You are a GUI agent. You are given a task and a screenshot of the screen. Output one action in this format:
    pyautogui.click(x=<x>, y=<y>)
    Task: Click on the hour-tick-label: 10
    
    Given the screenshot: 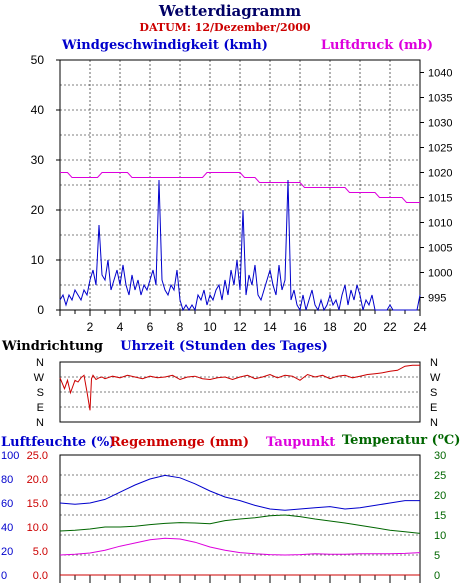 What is the action you would take?
    pyautogui.click(x=210, y=327)
    